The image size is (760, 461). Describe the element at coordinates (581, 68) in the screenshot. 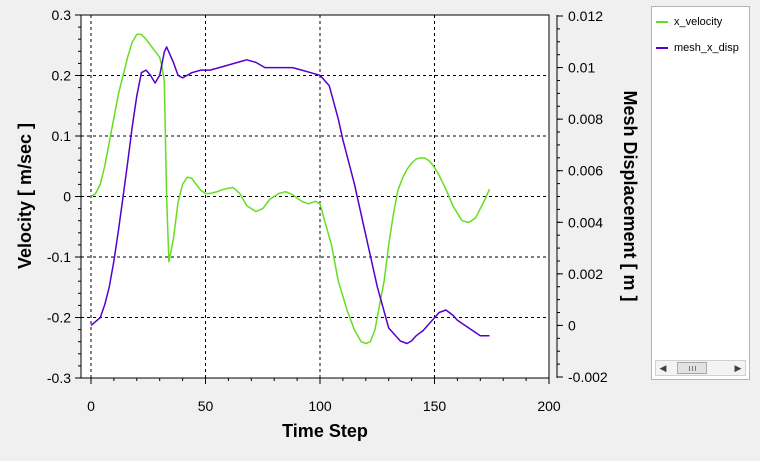

I see `y-right-tick-label: 0.01` at that location.